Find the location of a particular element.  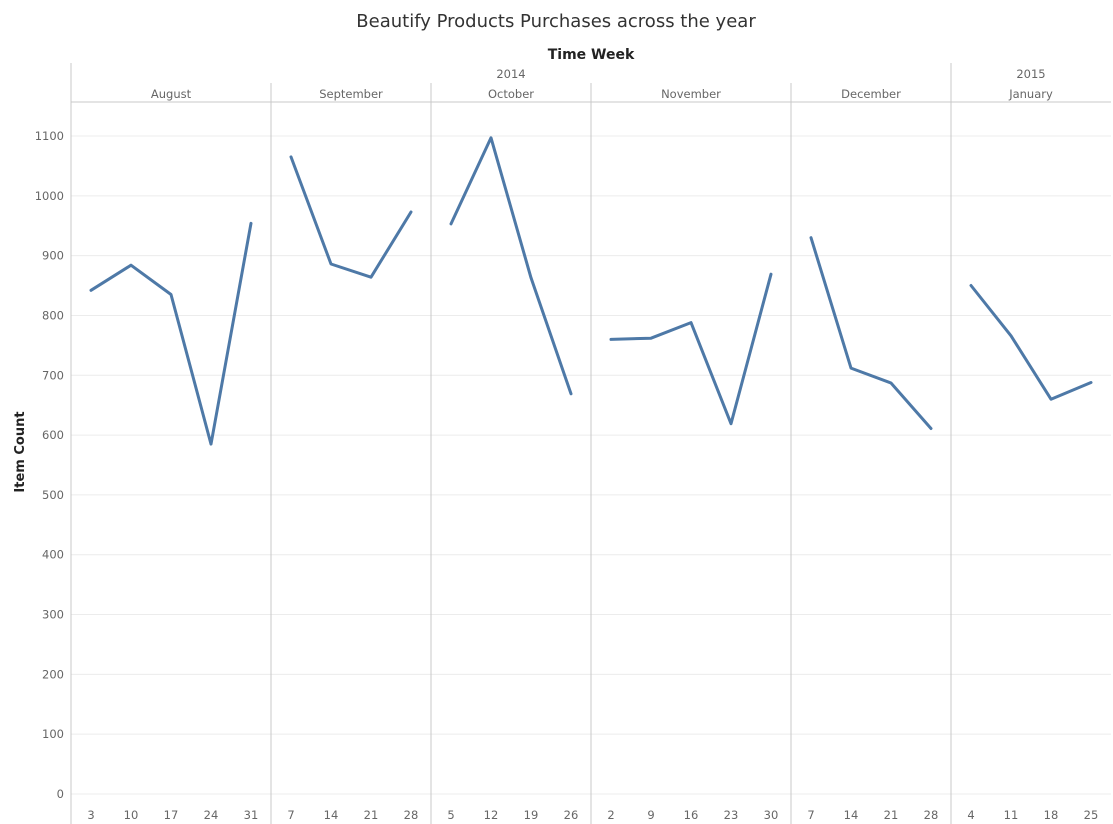

month-header-october: October is located at coordinates (511, 94).